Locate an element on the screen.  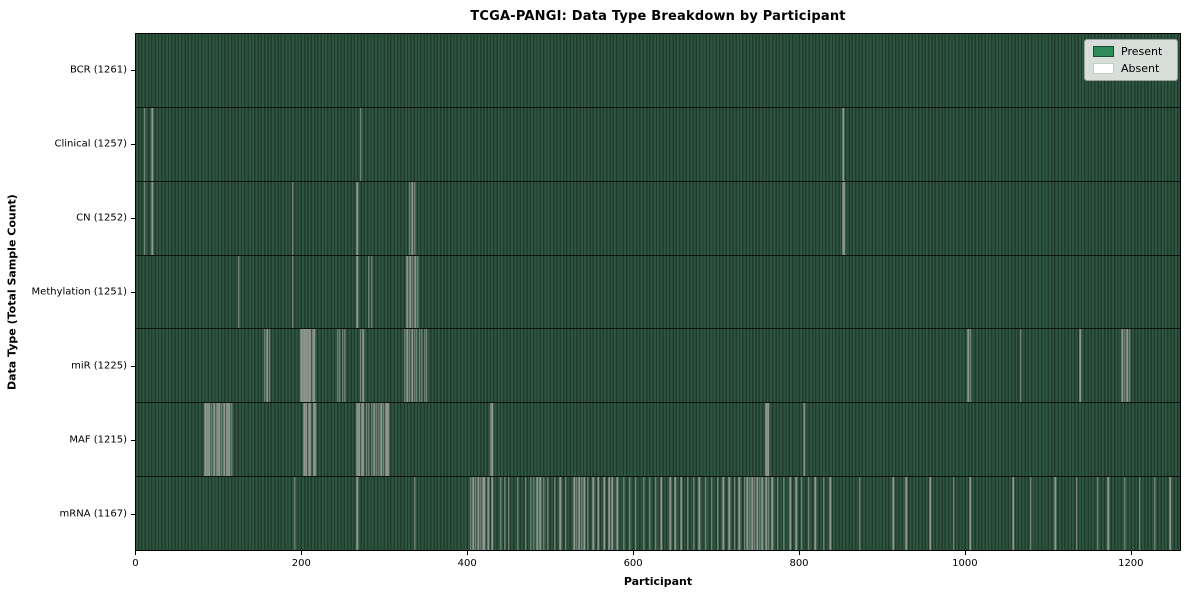
y-tick-mark is located at coordinates (133, 144).